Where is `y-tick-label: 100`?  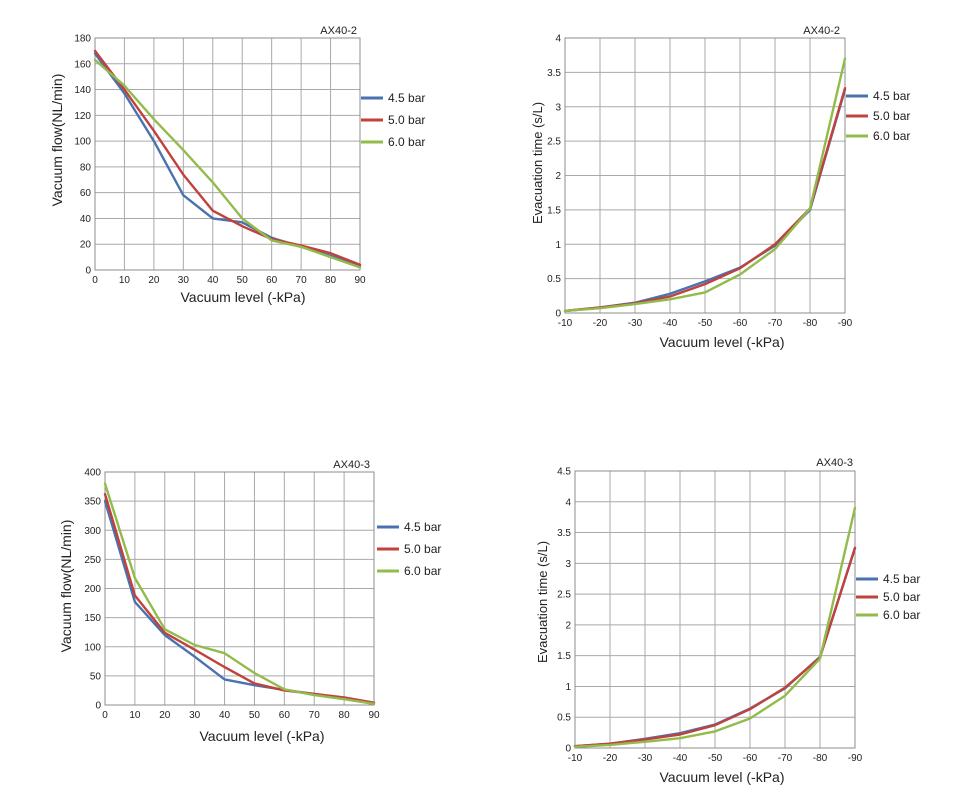 y-tick-label: 100 is located at coordinates (82, 142).